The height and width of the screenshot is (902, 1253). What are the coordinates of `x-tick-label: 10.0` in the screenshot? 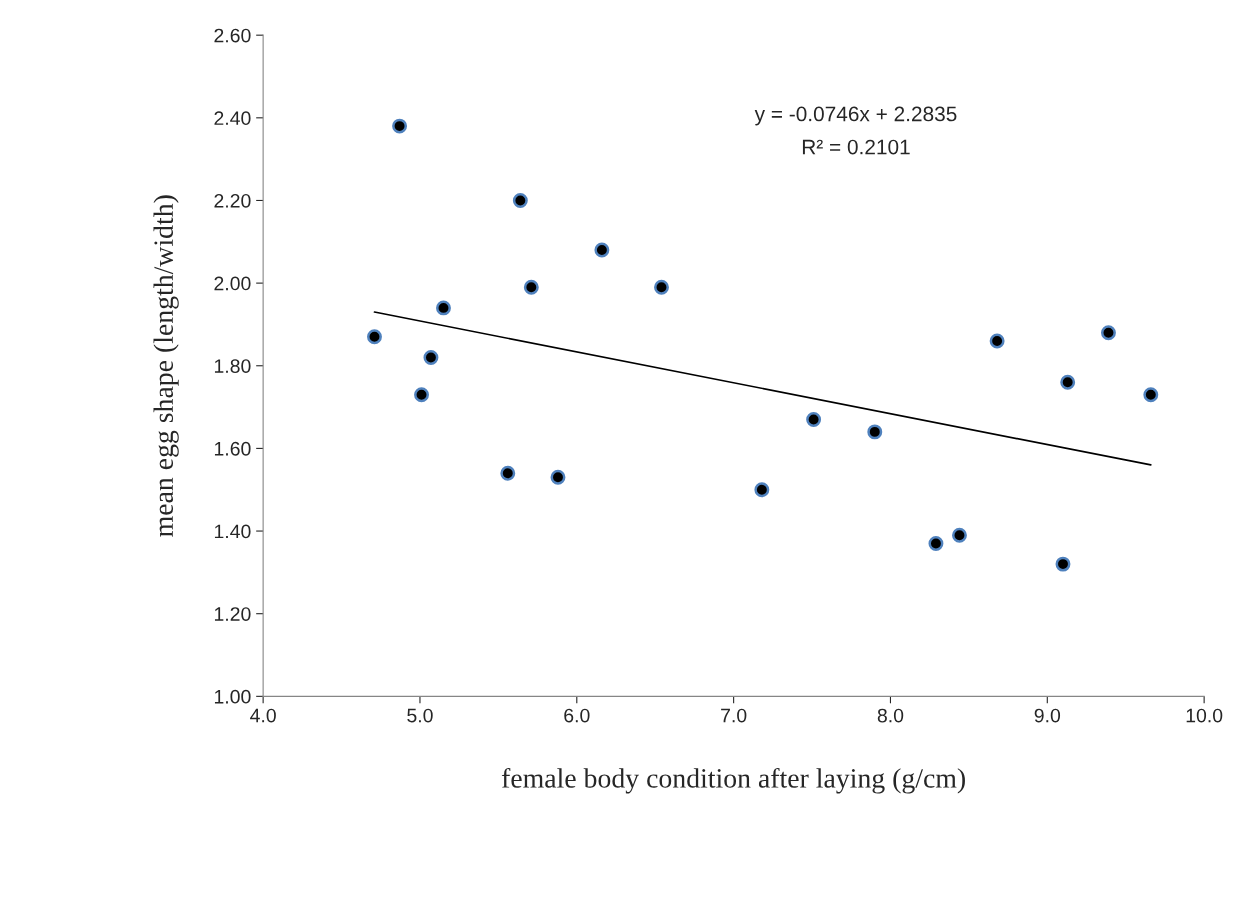 It's located at (1204, 715).